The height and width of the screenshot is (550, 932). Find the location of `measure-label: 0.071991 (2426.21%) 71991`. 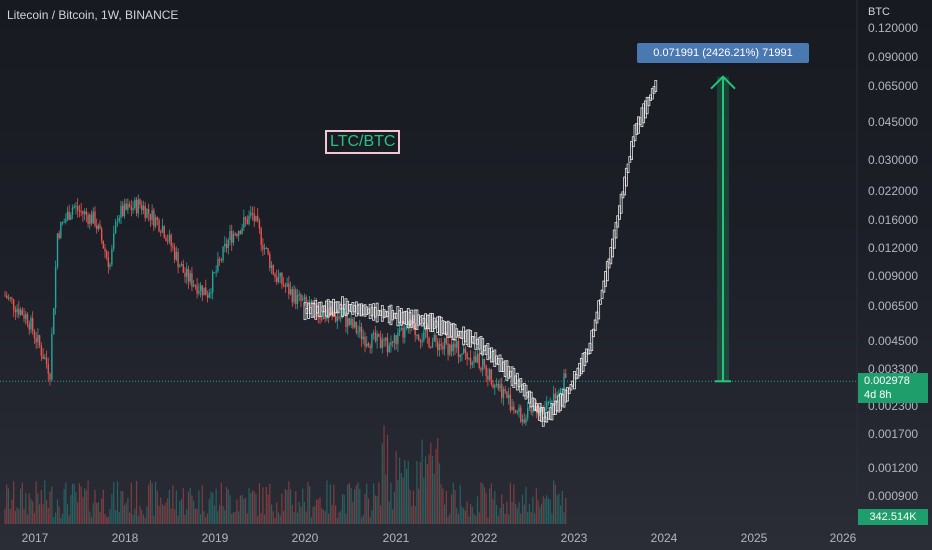

measure-label: 0.071991 (2426.21%) 71991 is located at coordinates (723, 53).